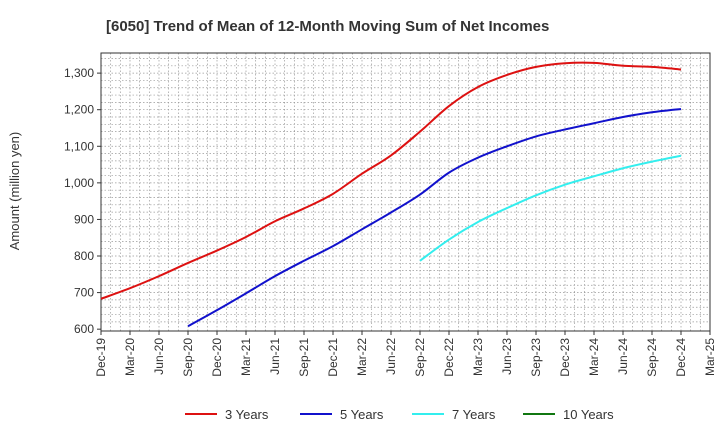 Image resolution: width=720 pixels, height=440 pixels. Describe the element at coordinates (623, 356) in the screenshot. I see `x-tick-label: Jun-24` at that location.